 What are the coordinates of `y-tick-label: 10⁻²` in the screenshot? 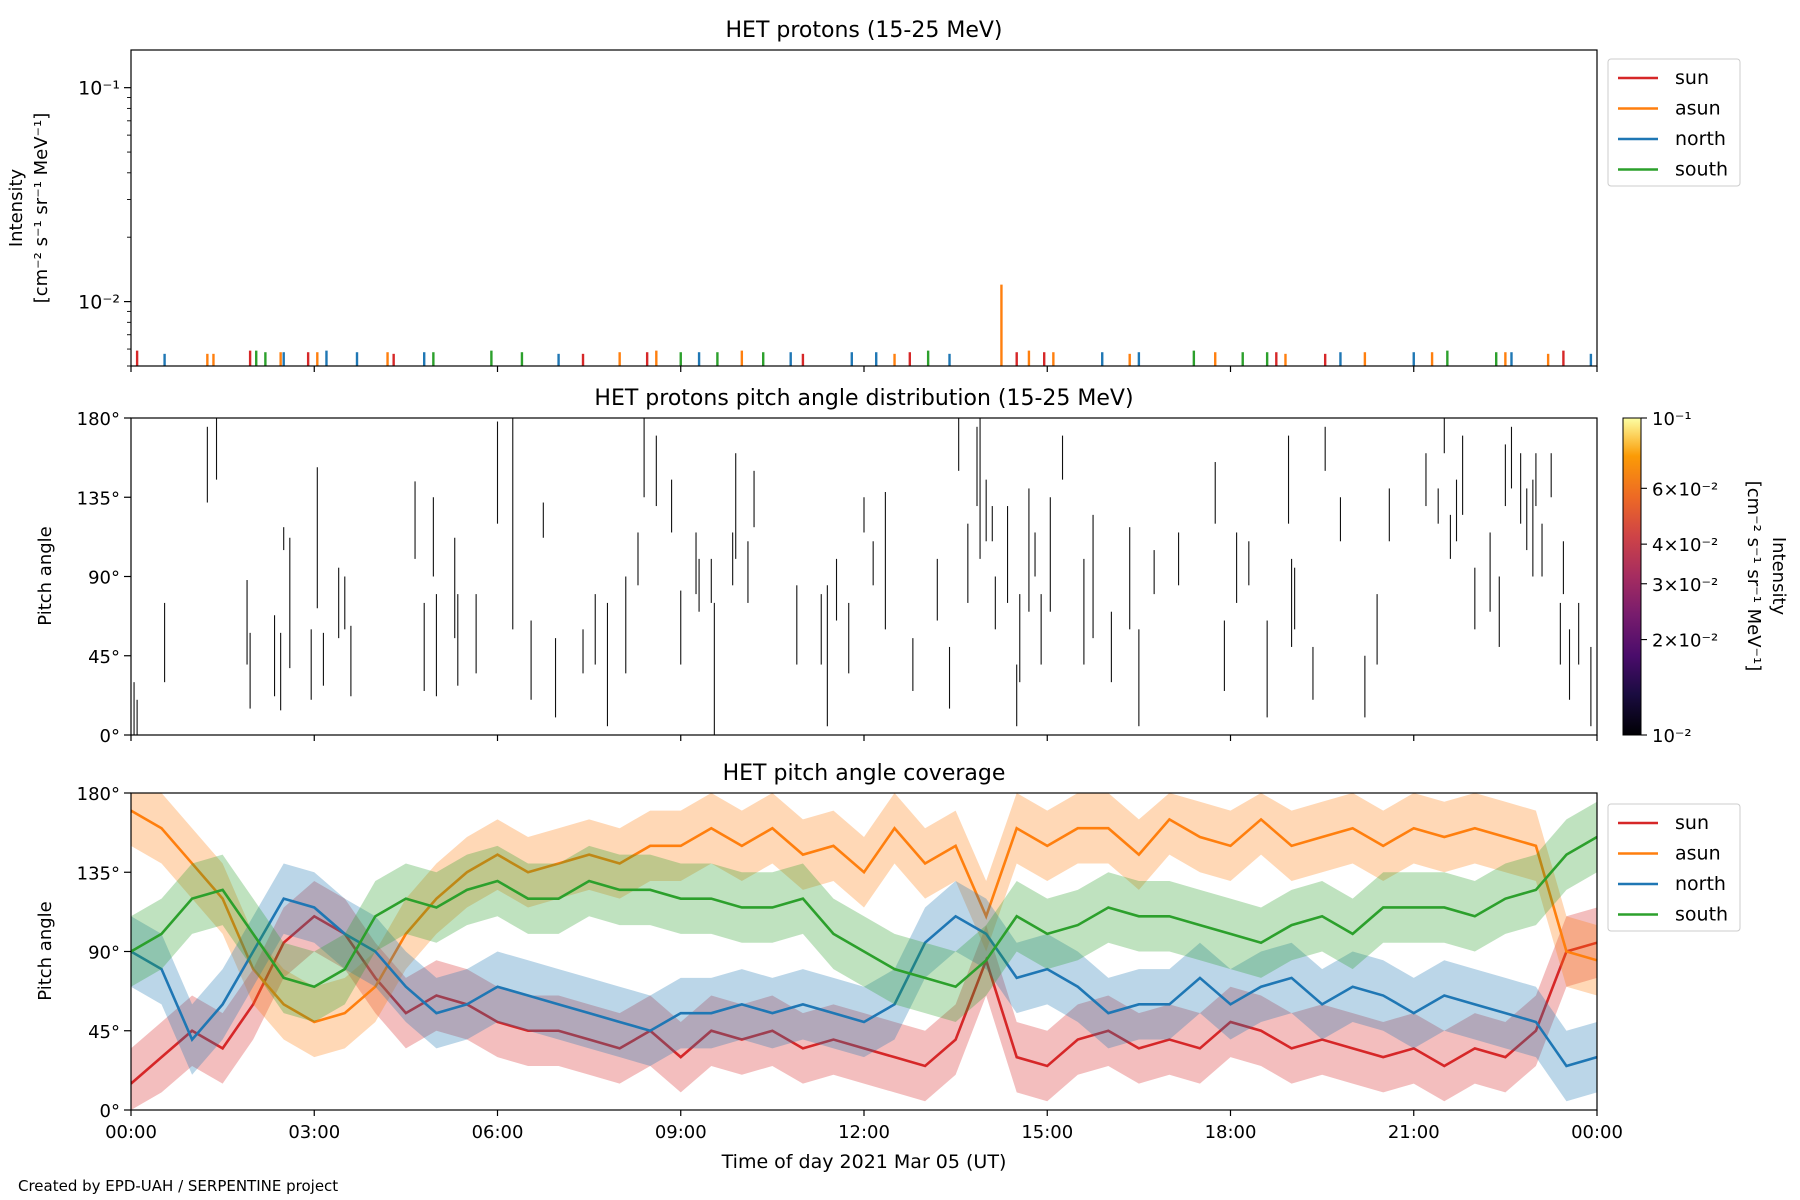 It's located at (99, 303).